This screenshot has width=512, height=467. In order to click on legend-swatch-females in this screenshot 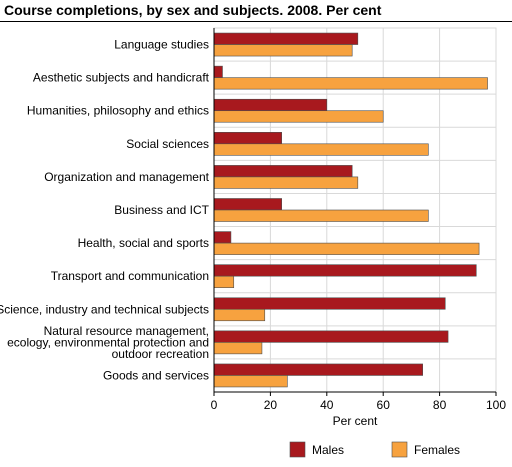, I will do `click(399, 449)`.